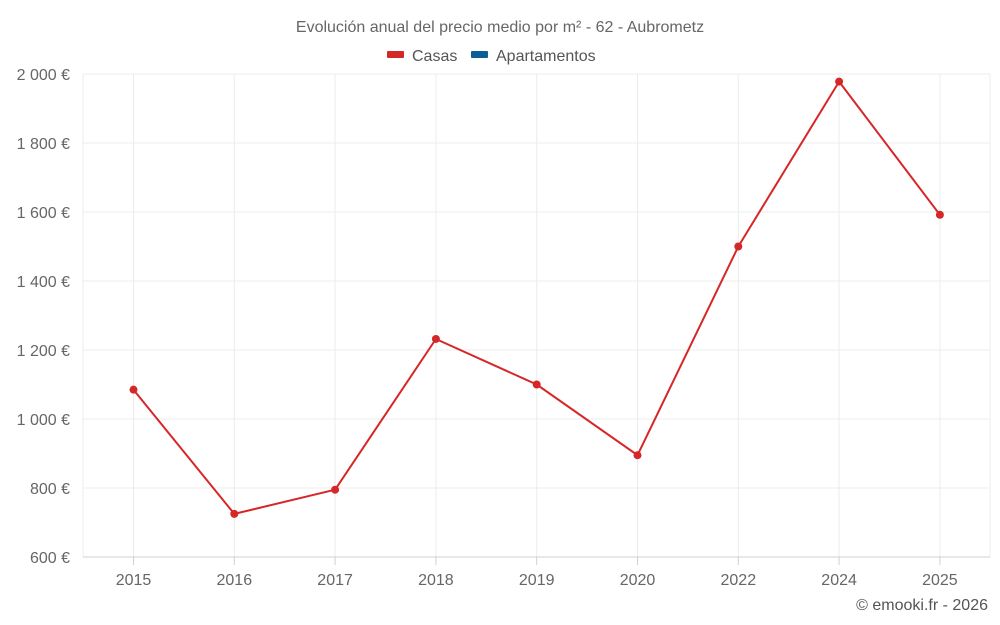  I want to click on y-tick-label: 1 800 €, so click(43, 144).